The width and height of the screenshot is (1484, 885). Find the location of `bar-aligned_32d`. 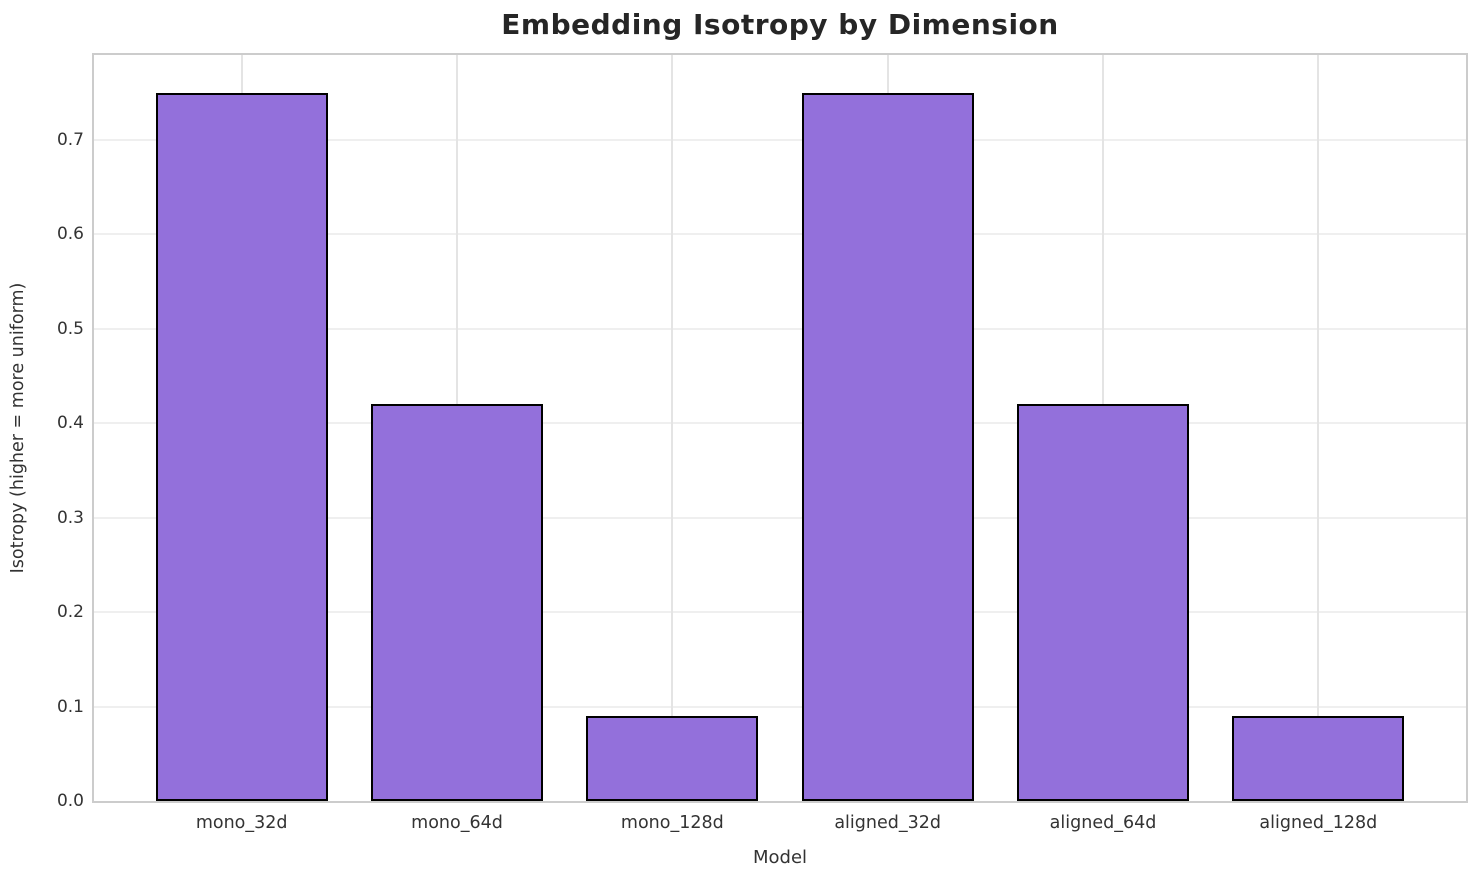

bar-aligned_32d is located at coordinates (887, 446).